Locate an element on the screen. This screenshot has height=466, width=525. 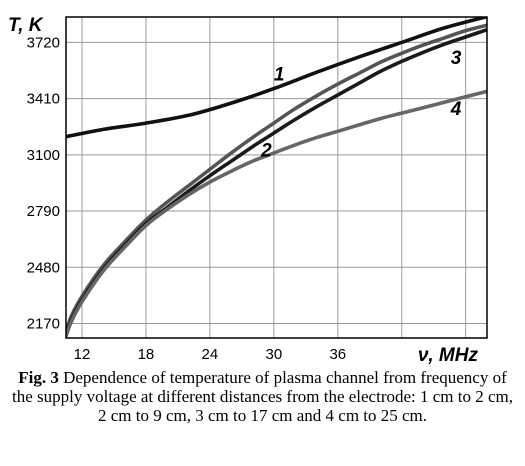
y-axis-title: T, K is located at coordinates (26, 25).